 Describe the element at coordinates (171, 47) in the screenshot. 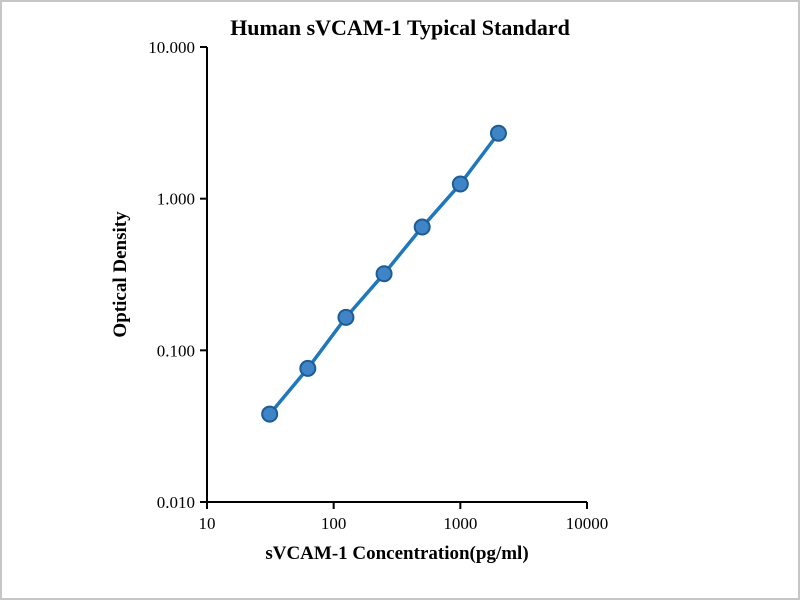

I see `y-tick-label: 10.000` at that location.